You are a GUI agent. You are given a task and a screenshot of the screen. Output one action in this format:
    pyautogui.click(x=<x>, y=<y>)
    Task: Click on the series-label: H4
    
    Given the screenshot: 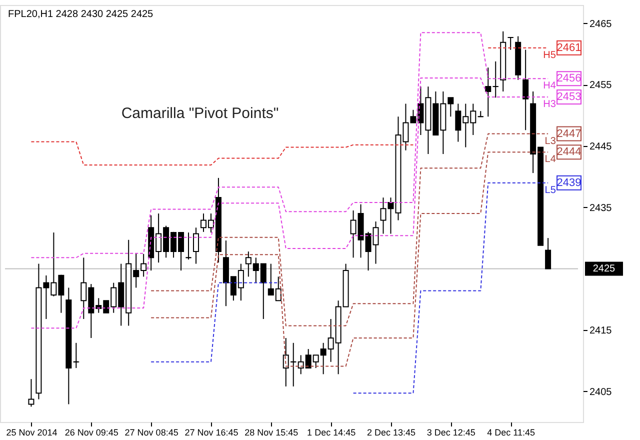 What is the action you would take?
    pyautogui.click(x=549, y=86)
    